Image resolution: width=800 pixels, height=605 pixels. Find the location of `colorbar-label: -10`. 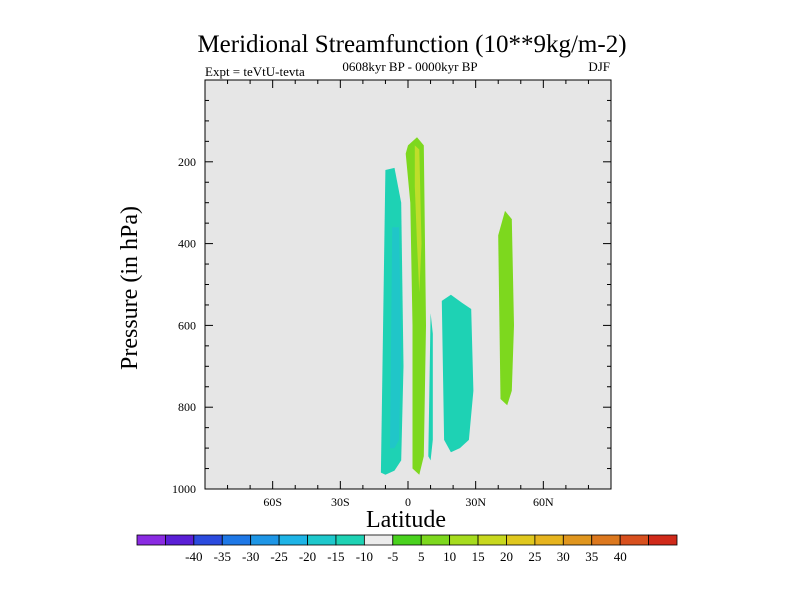

colorbar-label: -10 is located at coordinates (364, 556).